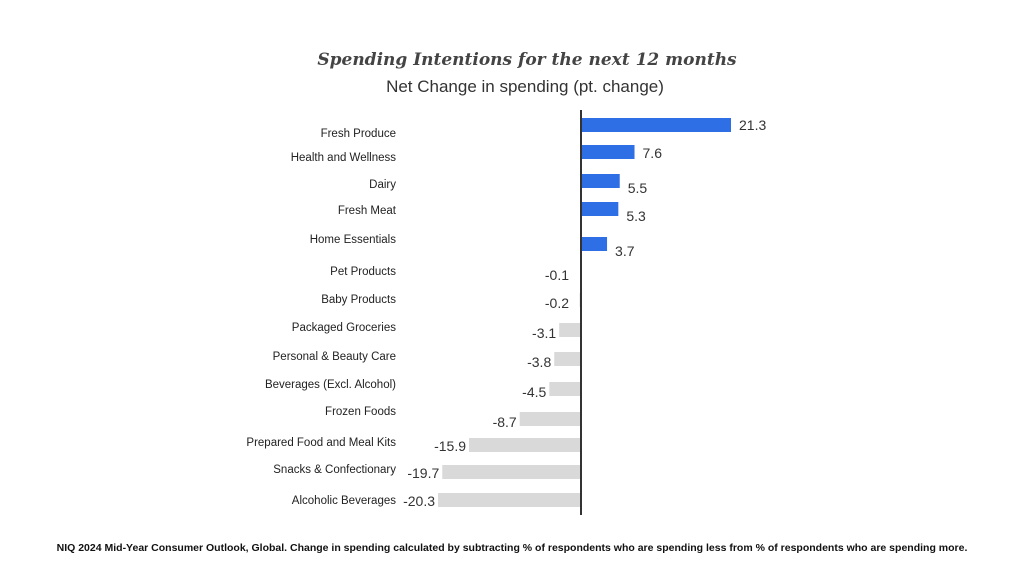  Describe the element at coordinates (419, 501) in the screenshot. I see `value-label-13: -20.3` at that location.